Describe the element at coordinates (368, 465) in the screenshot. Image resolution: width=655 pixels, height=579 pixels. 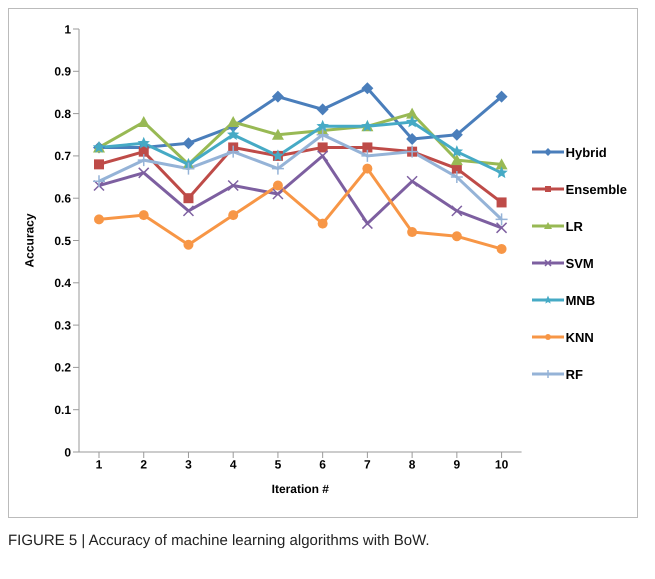
I see `x-tick-label: 7` at that location.